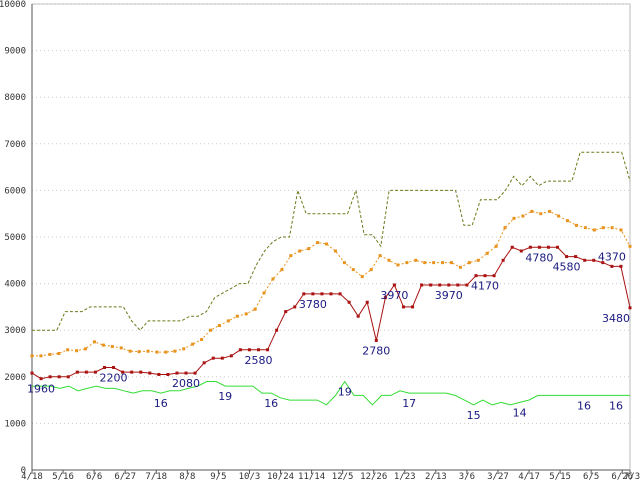 The height and width of the screenshot is (480, 640). What do you see at coordinates (622, 476) in the screenshot?
I see `x-tick-label: 6/26` at bounding box center [622, 476].